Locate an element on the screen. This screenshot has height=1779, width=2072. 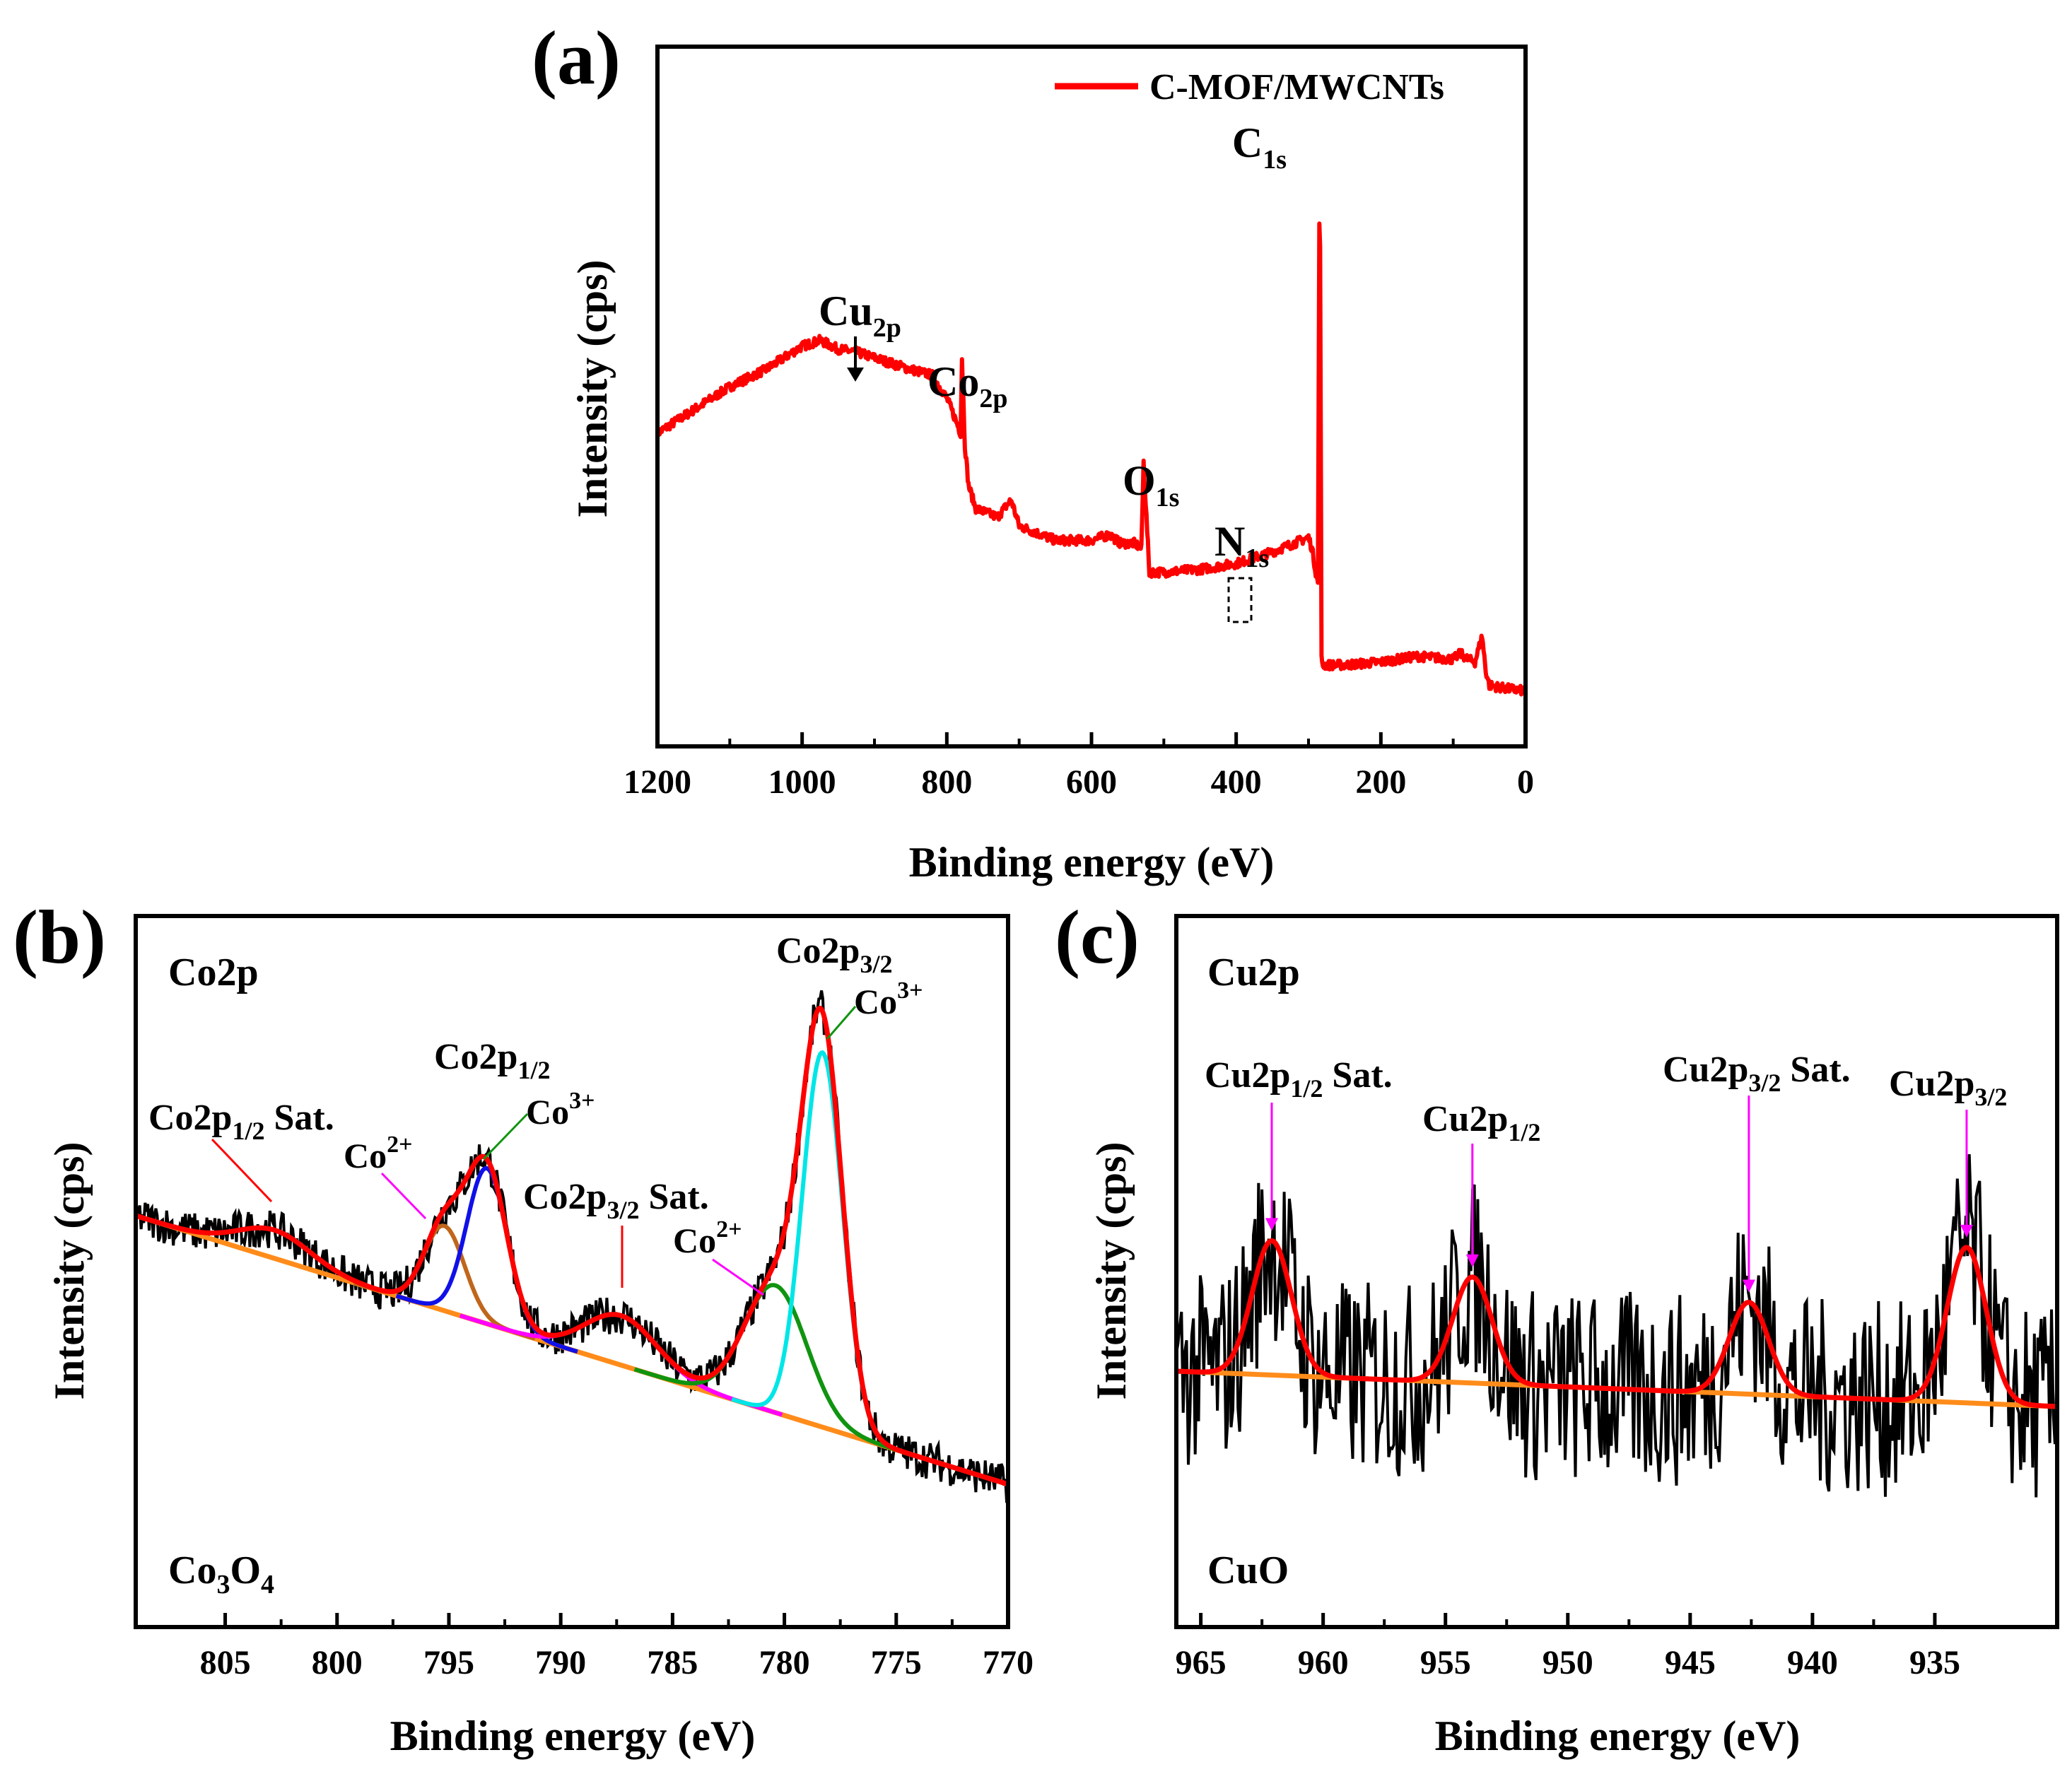
co2p12-sat-label: Co2p1/2 Sat. is located at coordinates (241, 1121).